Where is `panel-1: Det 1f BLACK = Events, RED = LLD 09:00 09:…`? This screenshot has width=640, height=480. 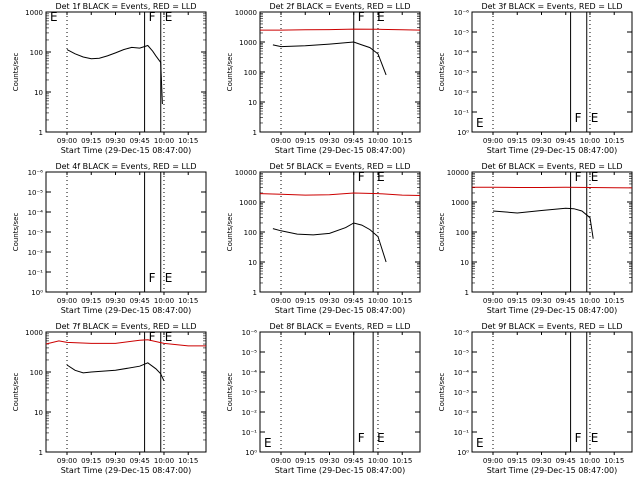 panel-1: Det 1f BLACK = Events, RED = LLD 09:00 09:… is located at coordinates (109, 78).